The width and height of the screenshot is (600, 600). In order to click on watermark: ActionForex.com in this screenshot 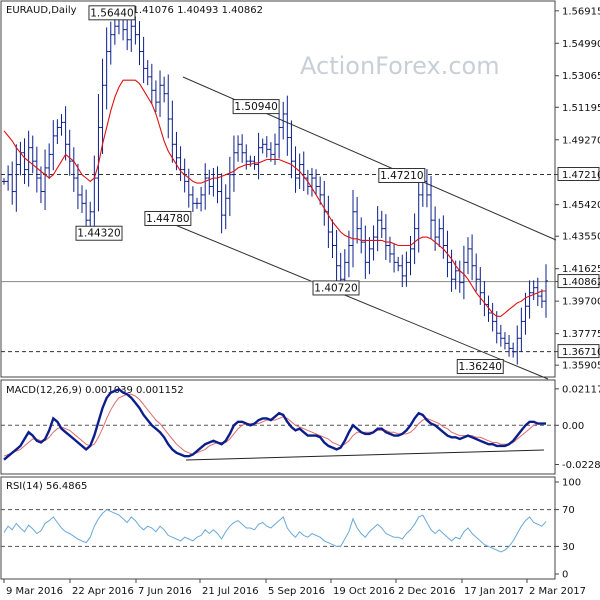, I will do `click(400, 66)`.